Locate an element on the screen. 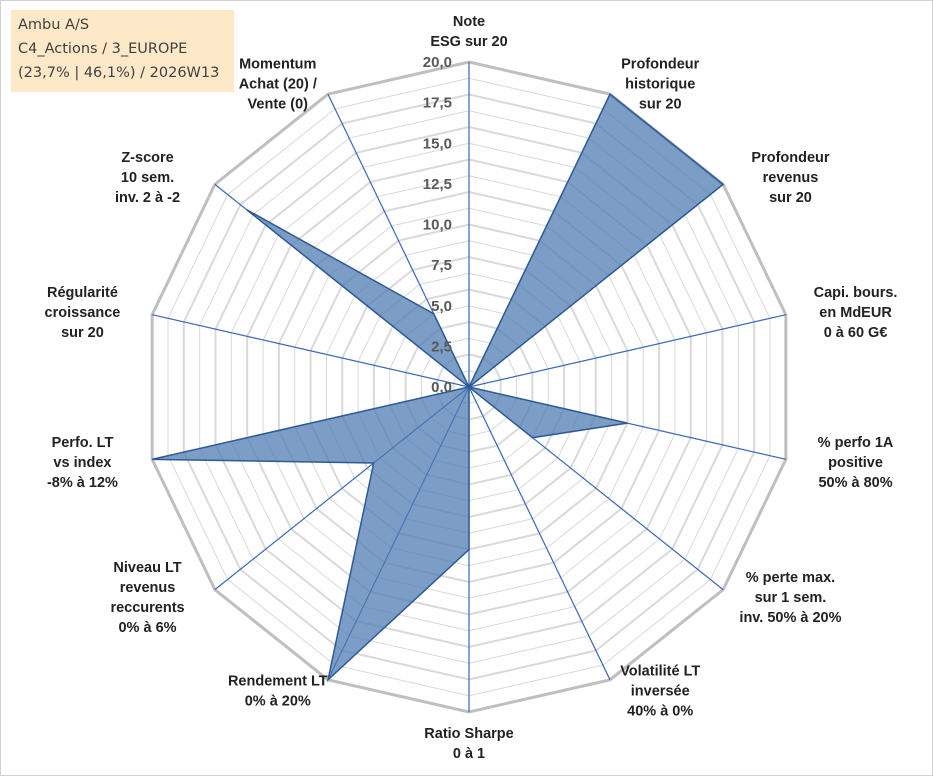  radar-axis-label-line: Achat (20) / is located at coordinates (278, 84).